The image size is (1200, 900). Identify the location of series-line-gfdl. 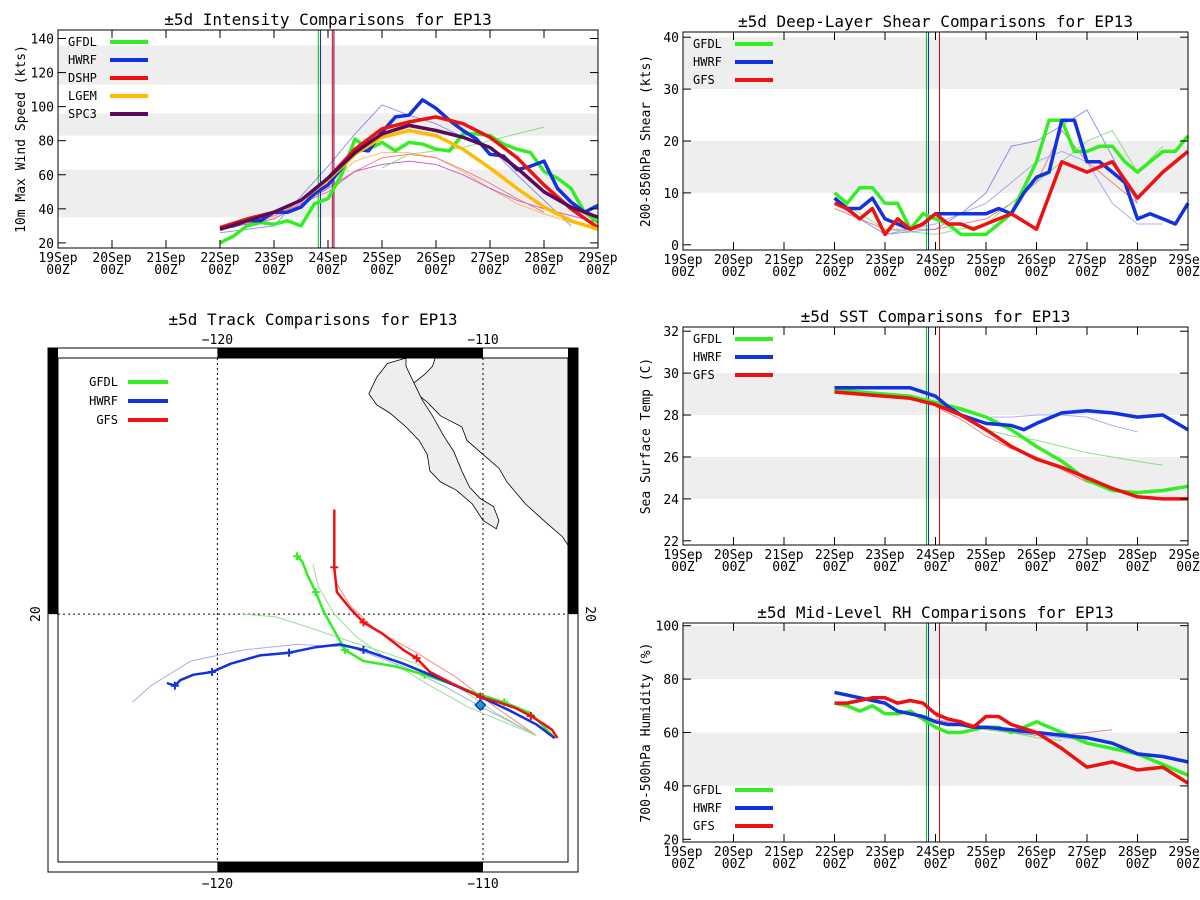
(409, 188).